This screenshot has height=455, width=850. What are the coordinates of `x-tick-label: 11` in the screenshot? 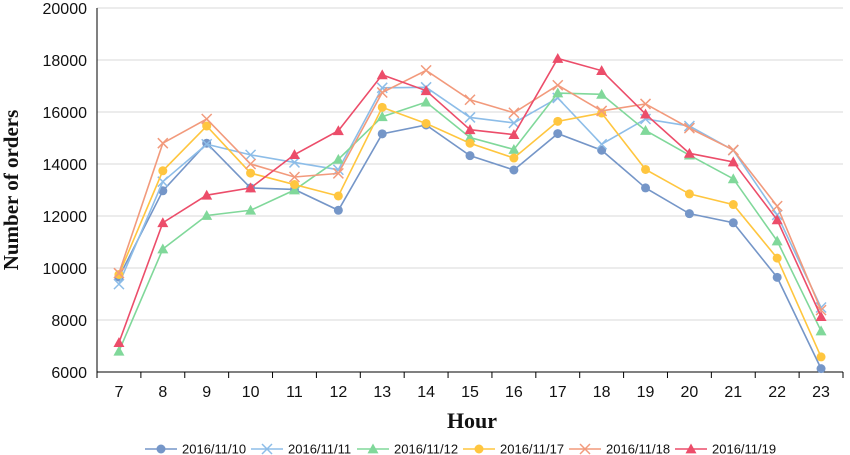 It's located at (294, 392).